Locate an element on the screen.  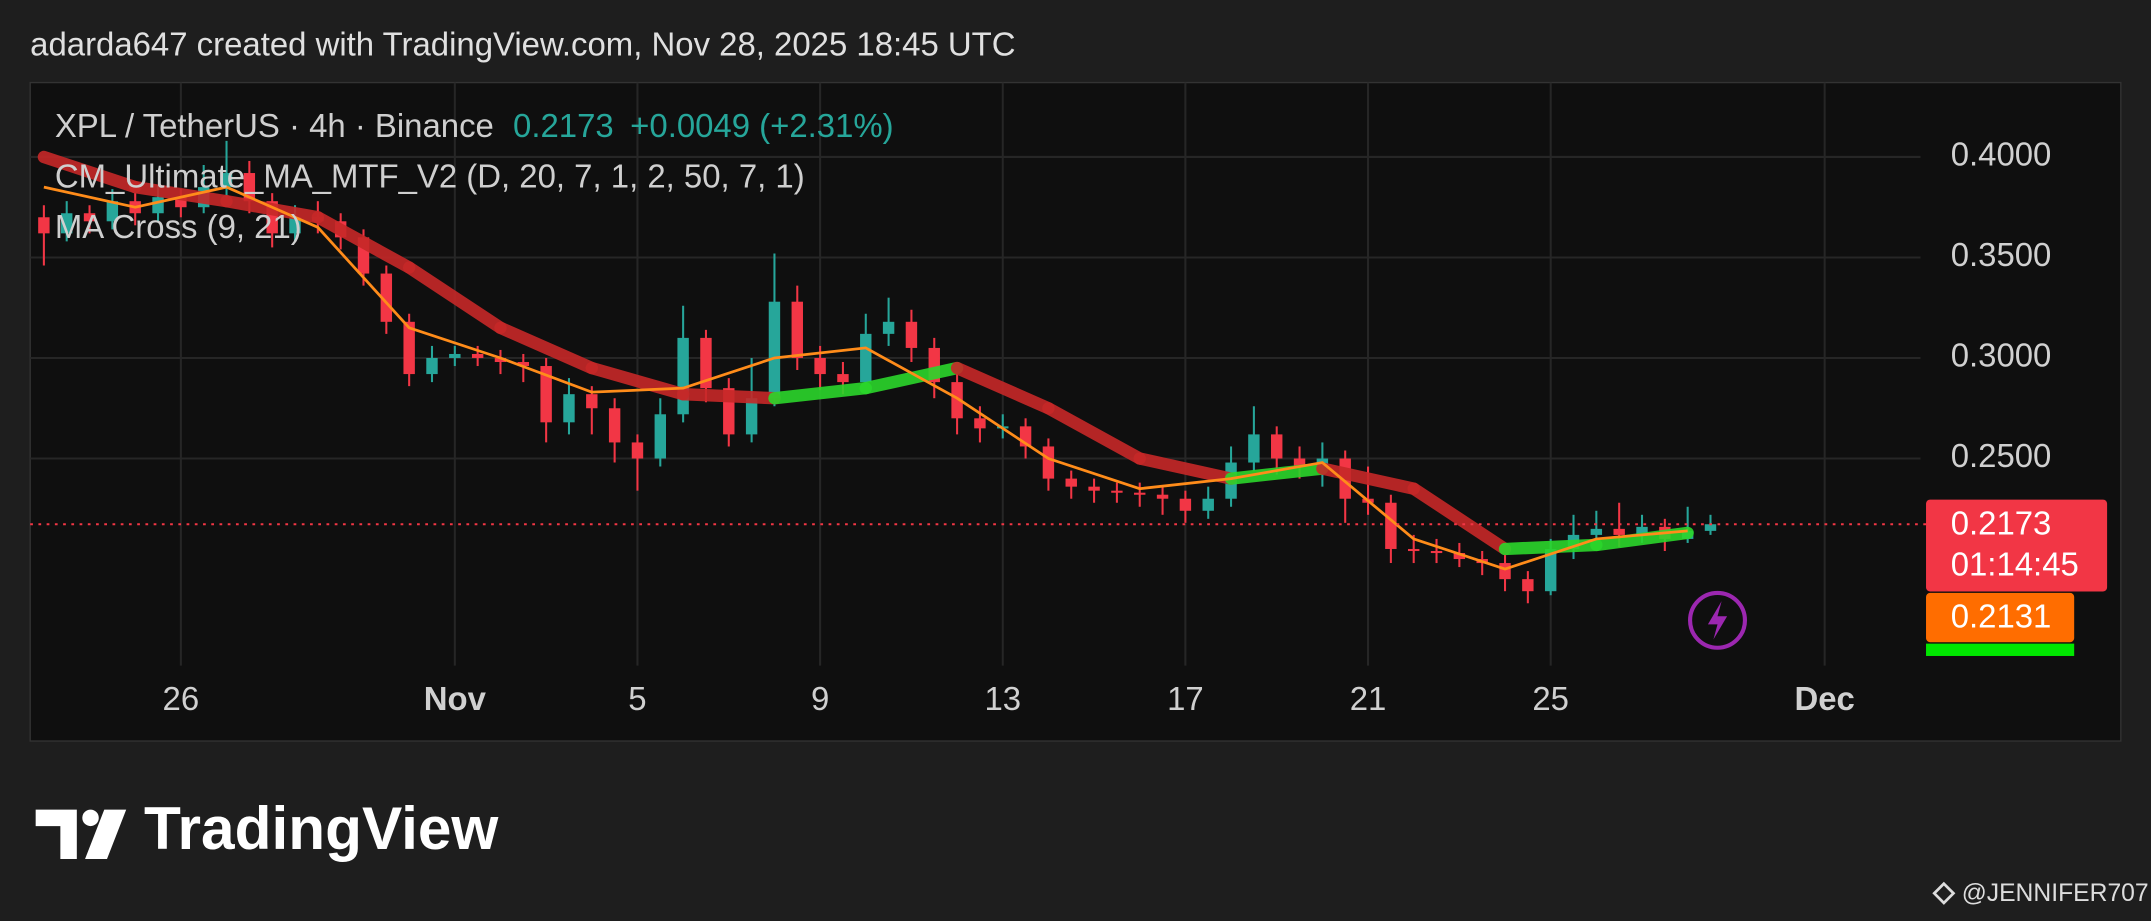
x-tick-label: 21 is located at coordinates (1368, 698).